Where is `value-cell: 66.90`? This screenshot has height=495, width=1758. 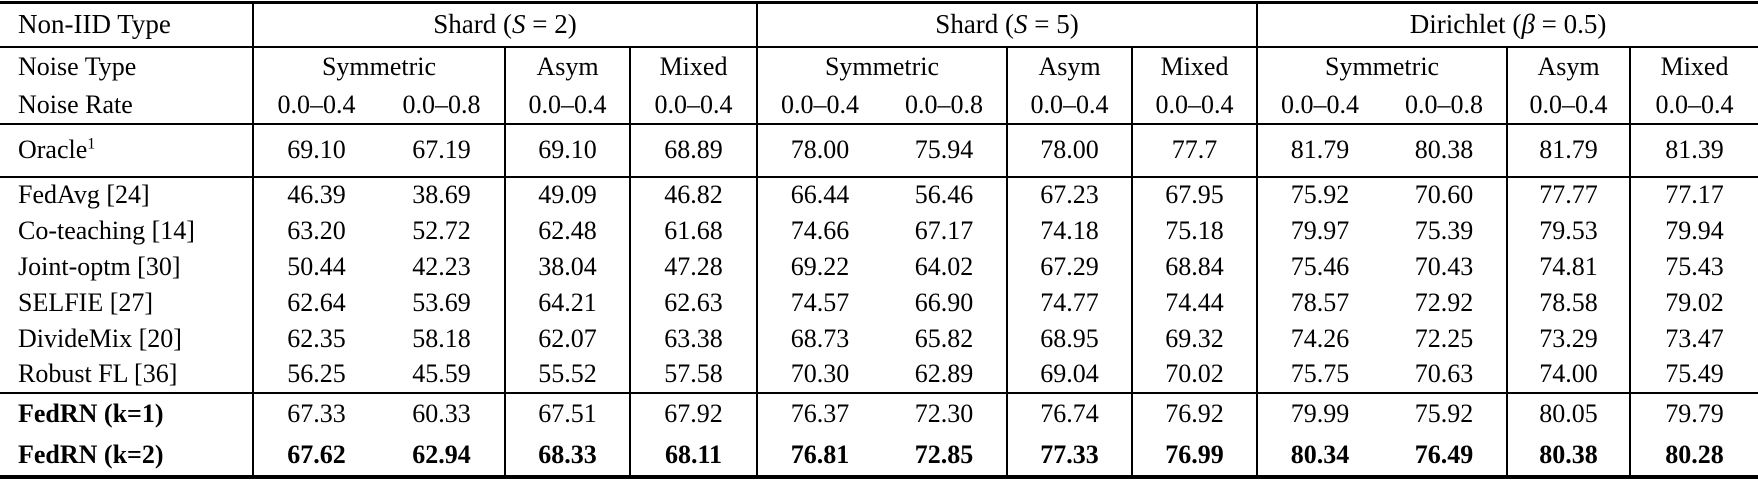 value-cell: 66.90 is located at coordinates (944, 302).